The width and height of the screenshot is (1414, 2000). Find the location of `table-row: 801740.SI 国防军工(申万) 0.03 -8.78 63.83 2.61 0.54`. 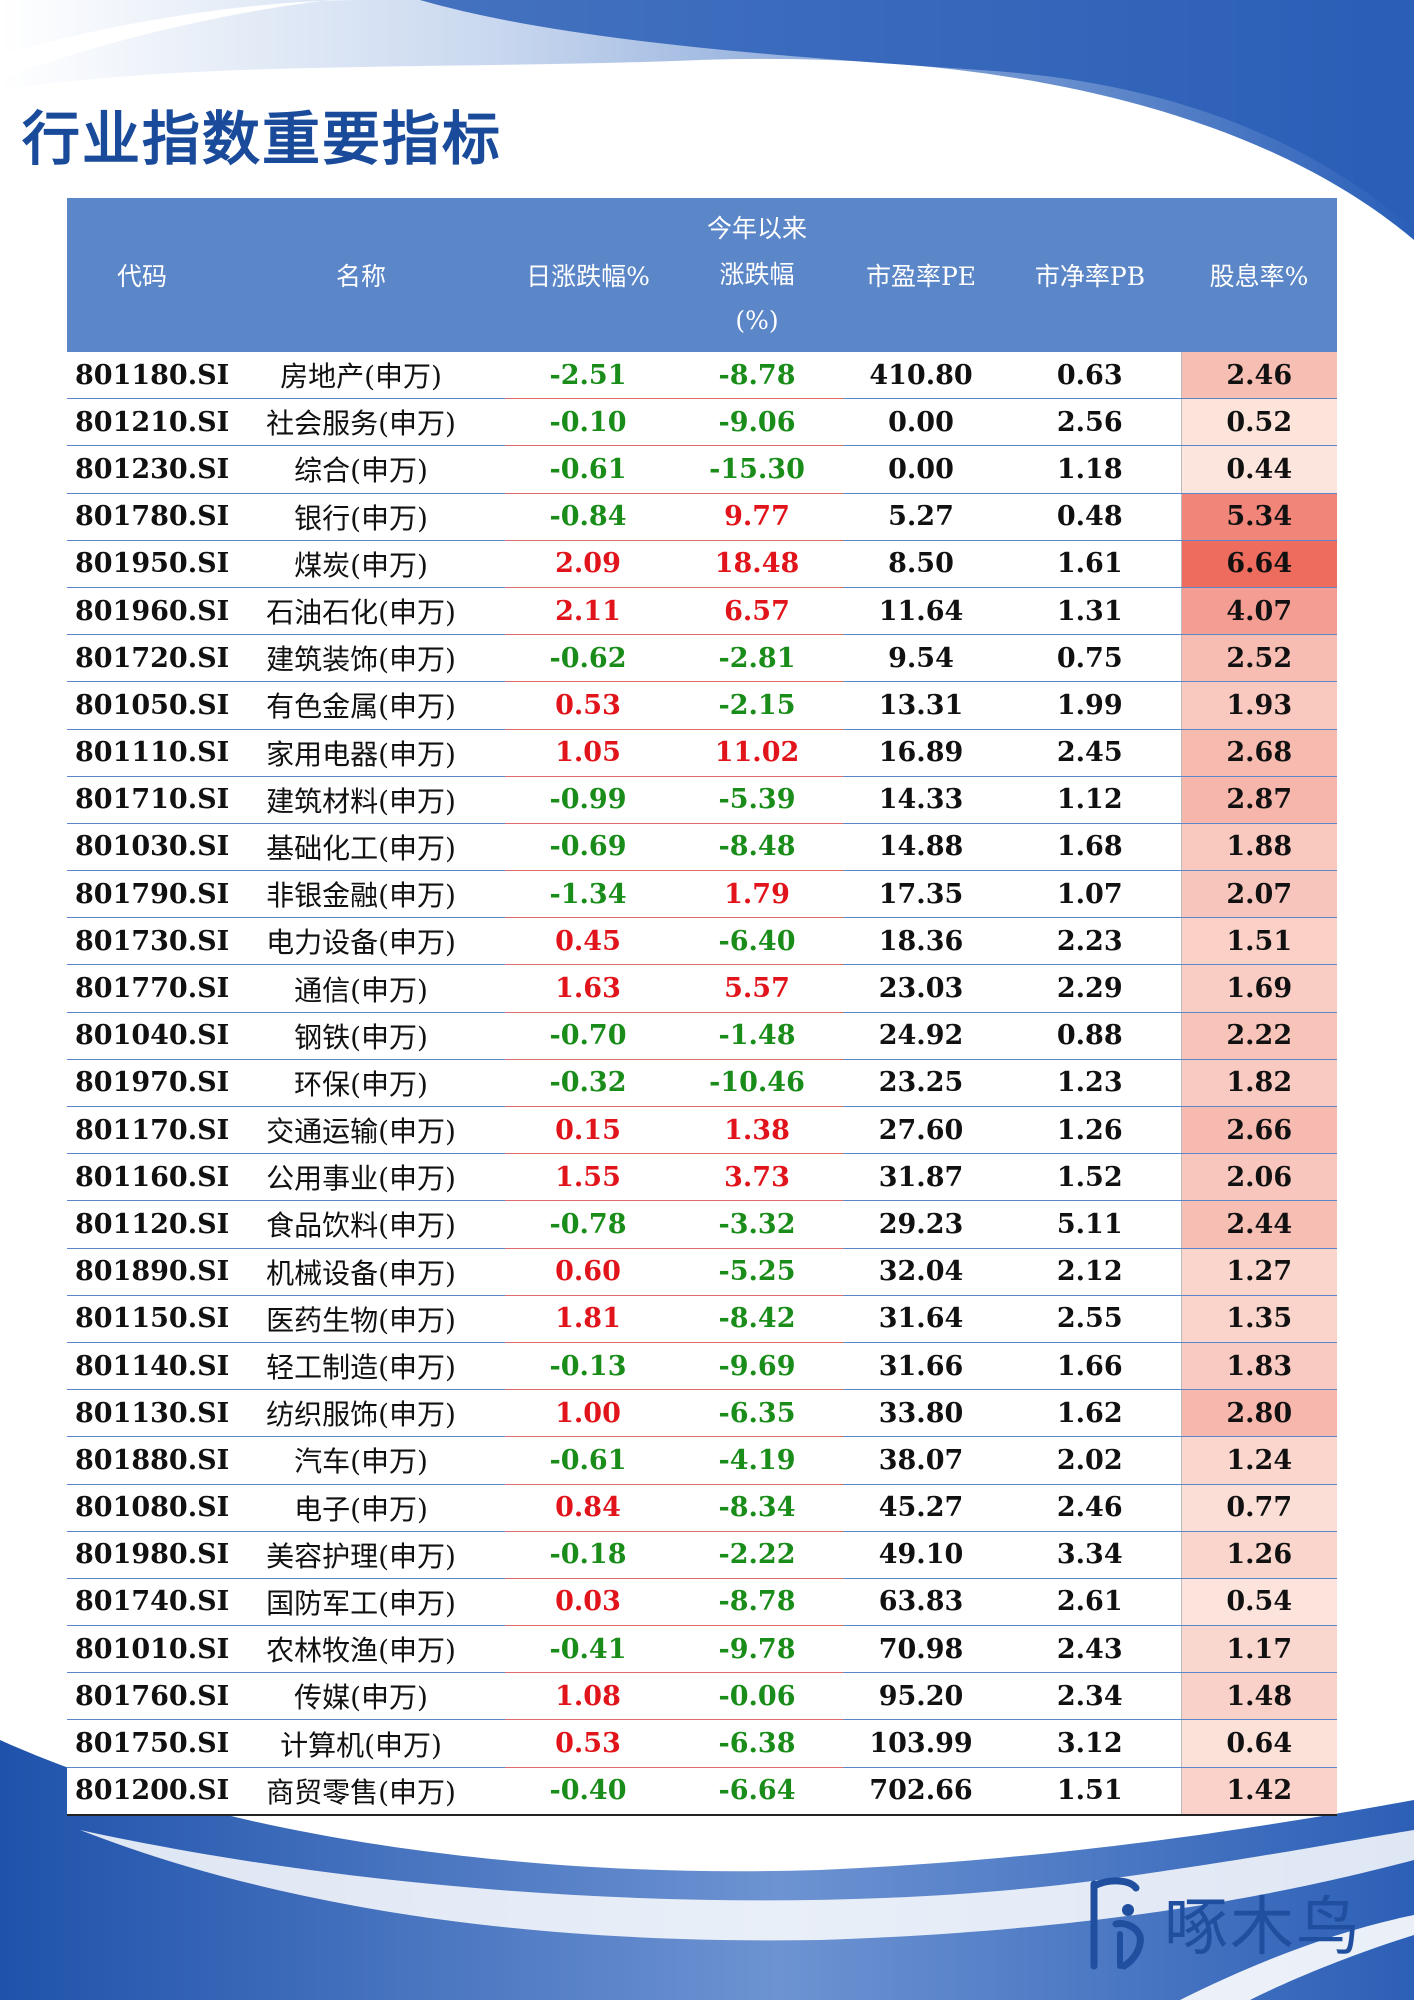

table-row: 801740.SI 国防军工(申万) 0.03 -8.78 63.83 2.61 0.54 is located at coordinates (702, 1602).